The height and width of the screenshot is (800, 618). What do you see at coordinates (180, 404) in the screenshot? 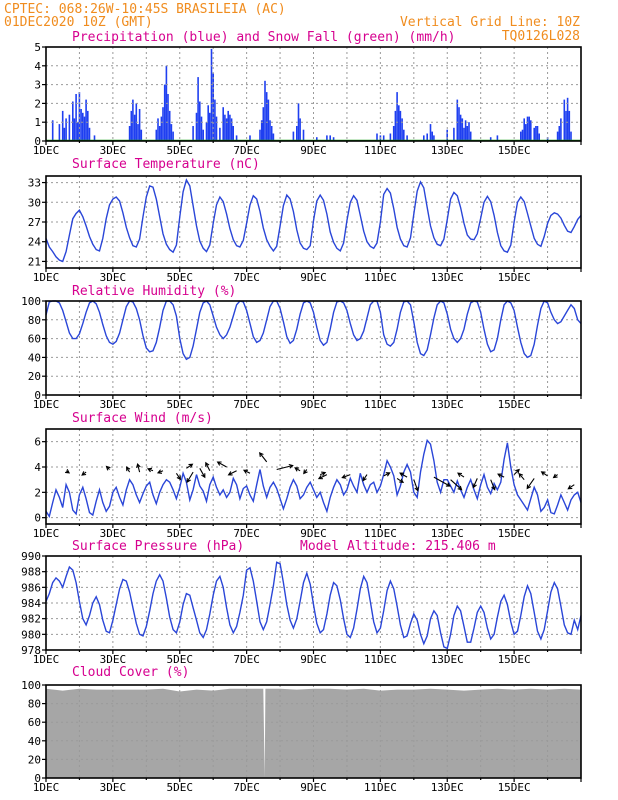
I see `humidity-xtick-label: 5DEC` at bounding box center [180, 404].